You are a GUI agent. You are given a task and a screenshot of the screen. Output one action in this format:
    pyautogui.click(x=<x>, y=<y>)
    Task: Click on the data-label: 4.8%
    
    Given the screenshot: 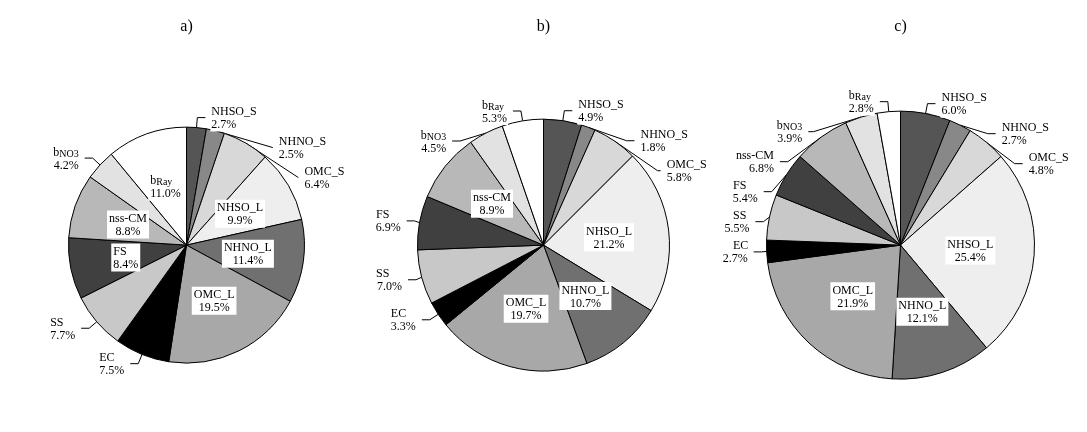 What is the action you would take?
    pyautogui.click(x=1041, y=170)
    